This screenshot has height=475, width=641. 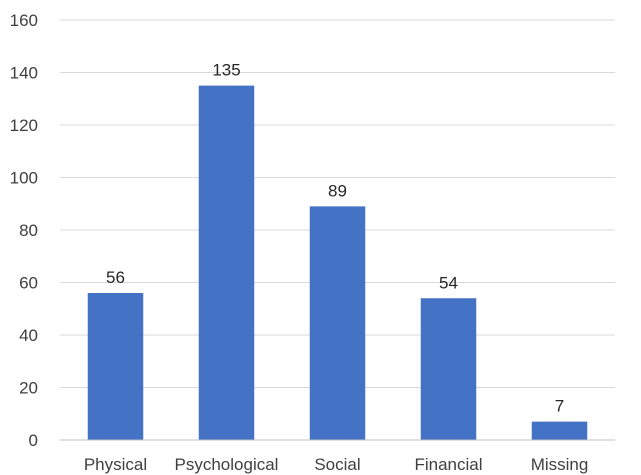 What do you see at coordinates (560, 464) in the screenshot?
I see `category-label-missing: Missing` at bounding box center [560, 464].